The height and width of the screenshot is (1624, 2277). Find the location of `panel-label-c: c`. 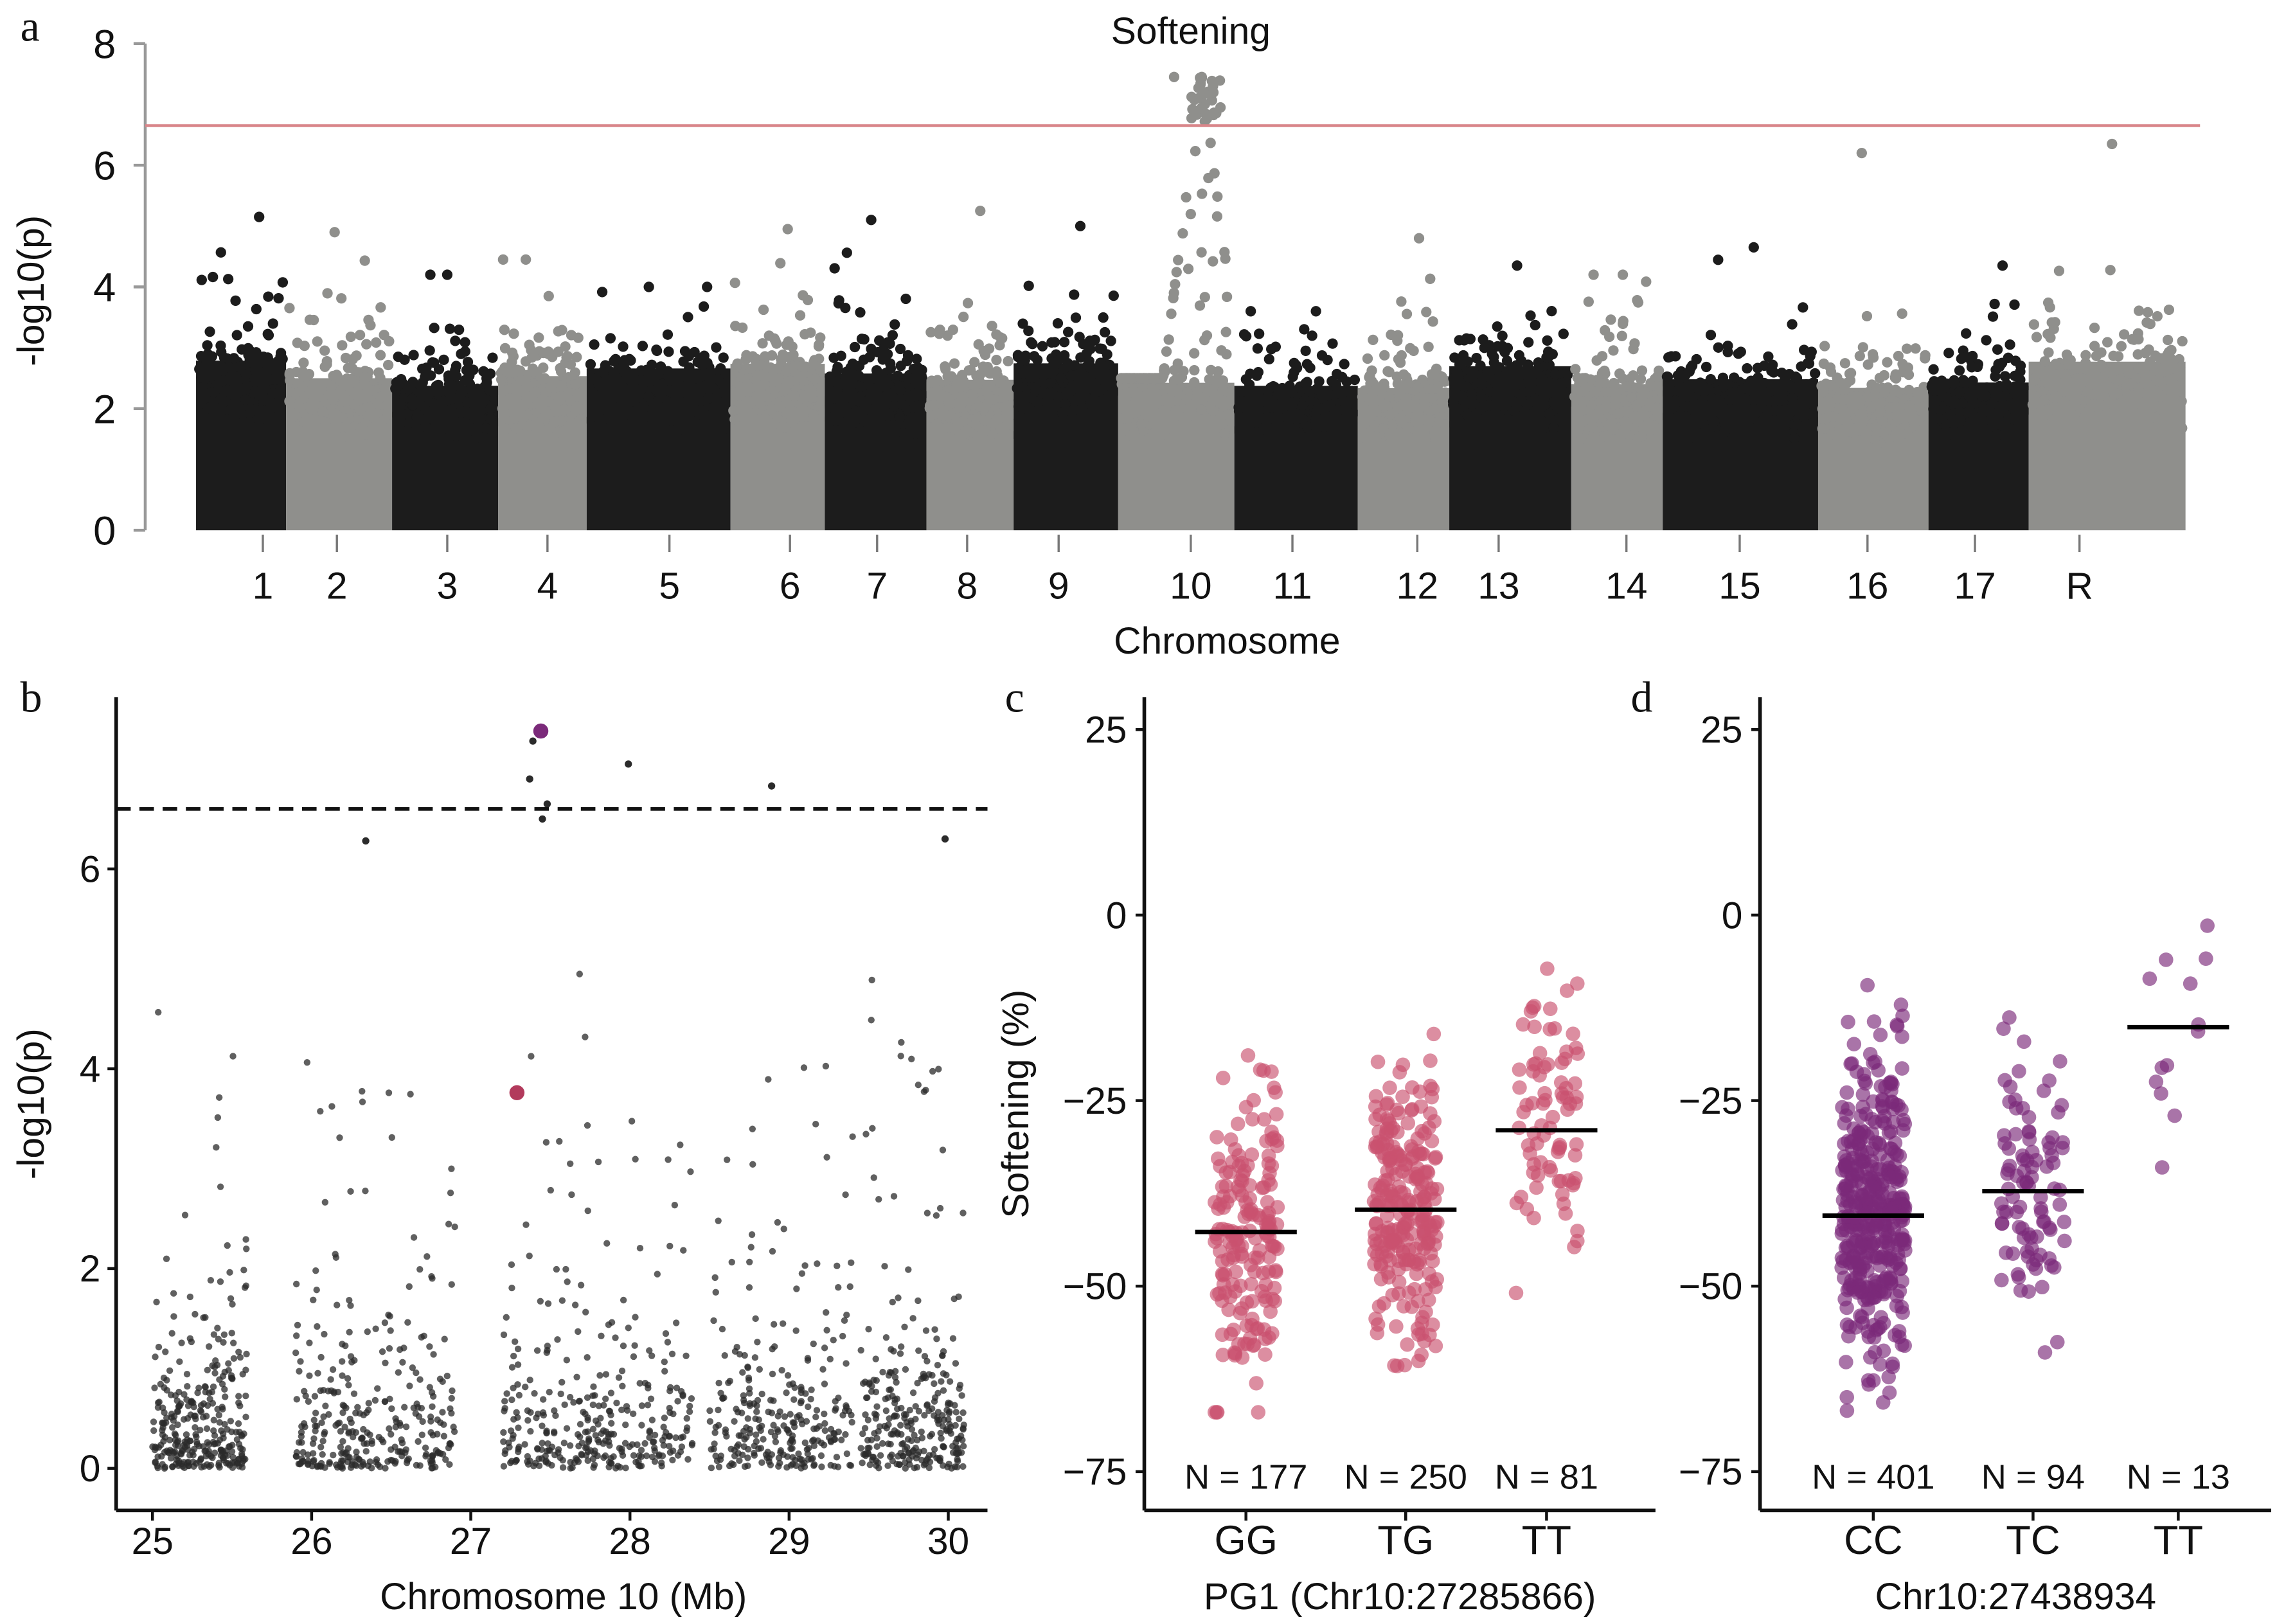

panel-label-c: c is located at coordinates (1015, 698).